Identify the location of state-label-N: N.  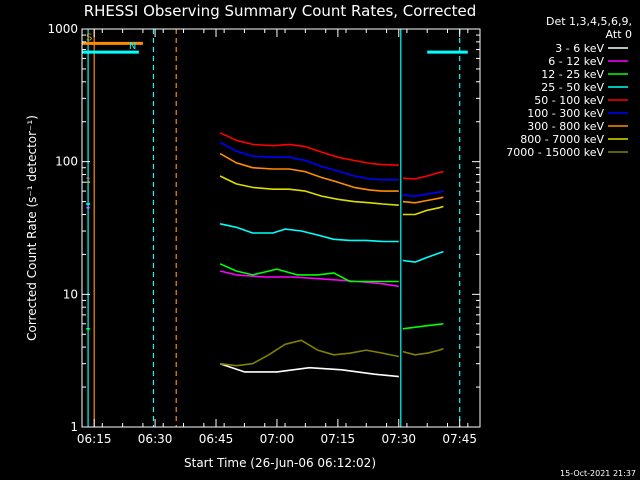
(132, 46).